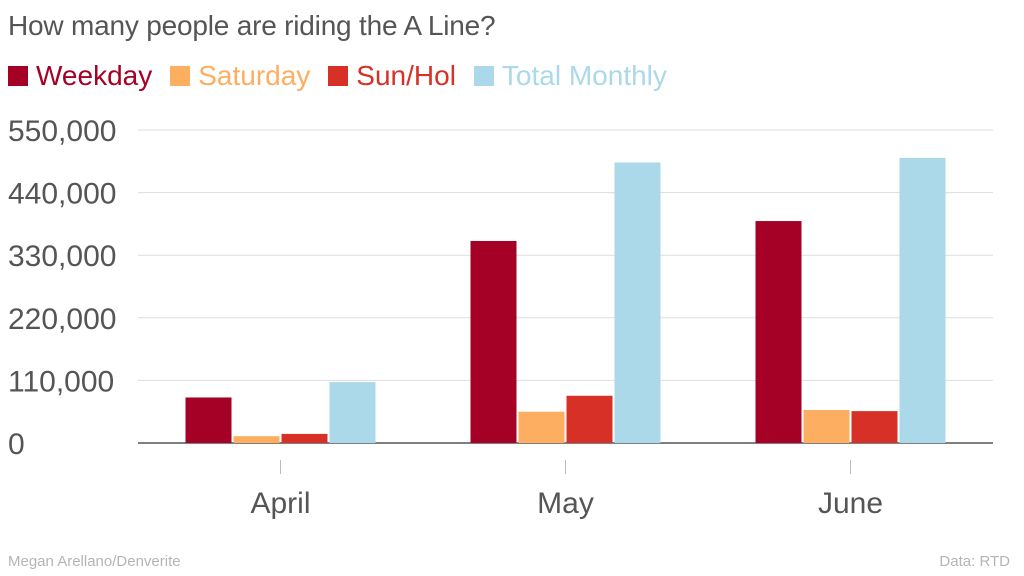 This screenshot has width=1024, height=576. Describe the element at coordinates (304, 438) in the screenshot. I see `bar-sun-hol-april` at that location.